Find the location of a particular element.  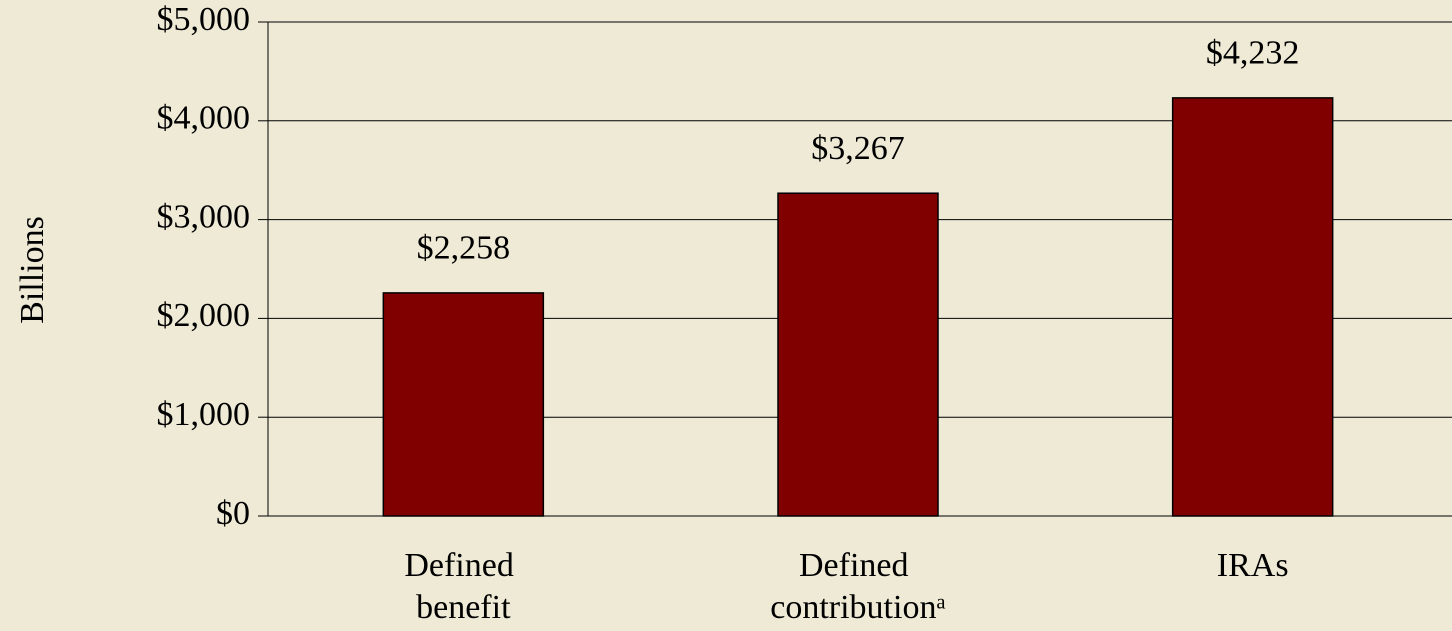

x-tick-label: IRAs is located at coordinates (1253, 565).